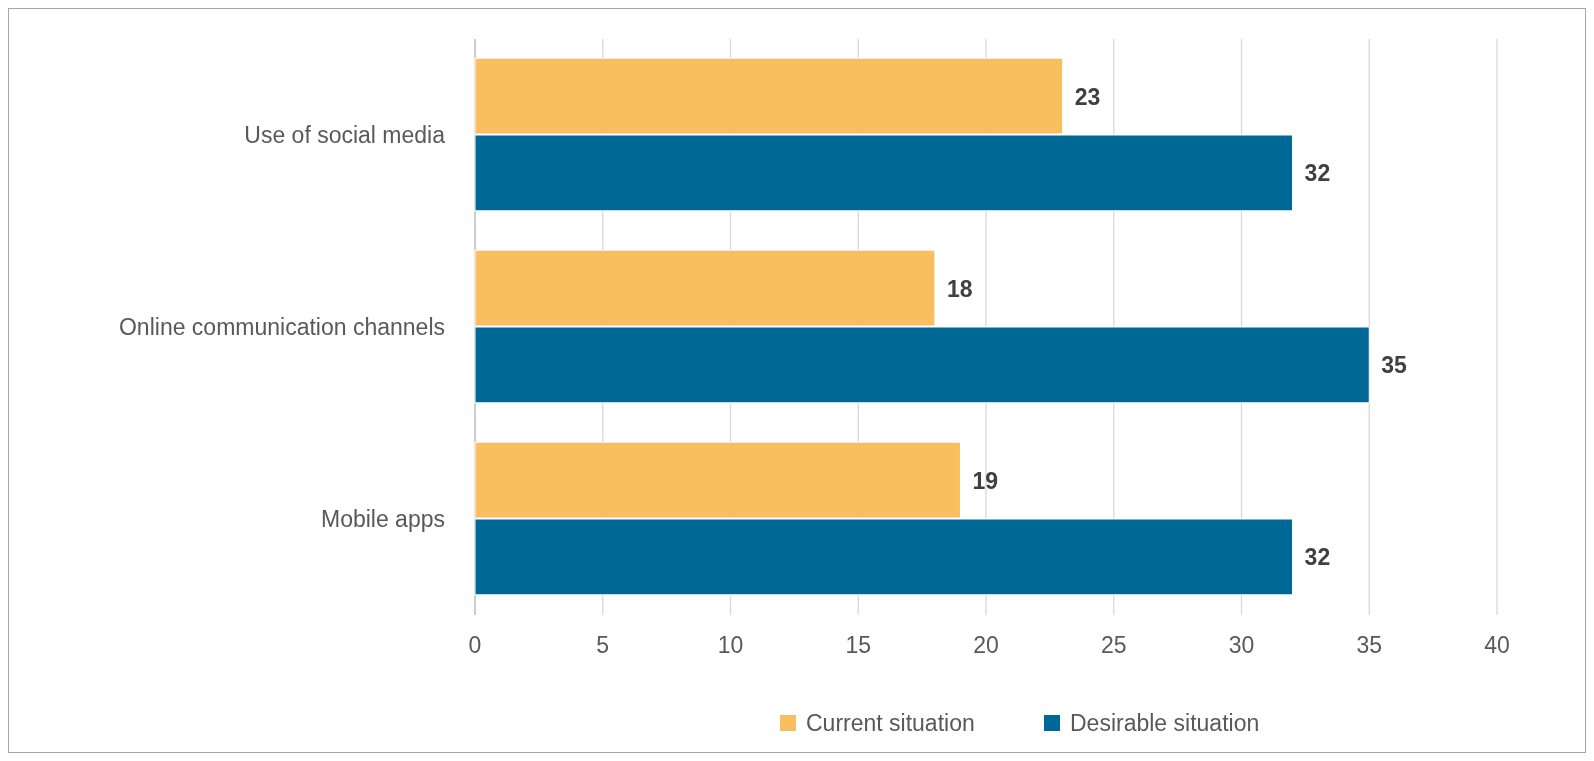  What do you see at coordinates (475, 645) in the screenshot?
I see `x-tick-label: 0` at bounding box center [475, 645].